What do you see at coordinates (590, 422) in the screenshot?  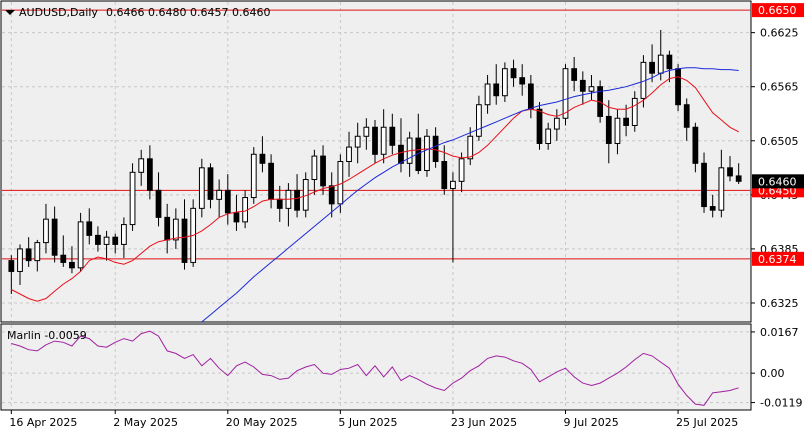 I see `time-tick-label: 9 Jul 2025` at bounding box center [590, 422].